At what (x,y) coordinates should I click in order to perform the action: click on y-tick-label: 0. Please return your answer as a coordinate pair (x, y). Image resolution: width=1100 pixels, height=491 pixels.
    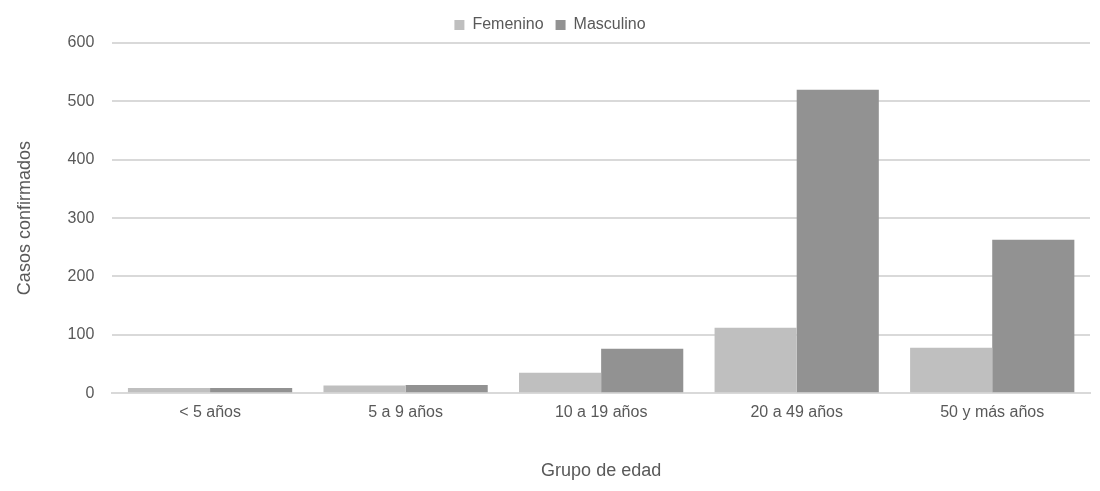
    Looking at the image, I should click on (90, 392).